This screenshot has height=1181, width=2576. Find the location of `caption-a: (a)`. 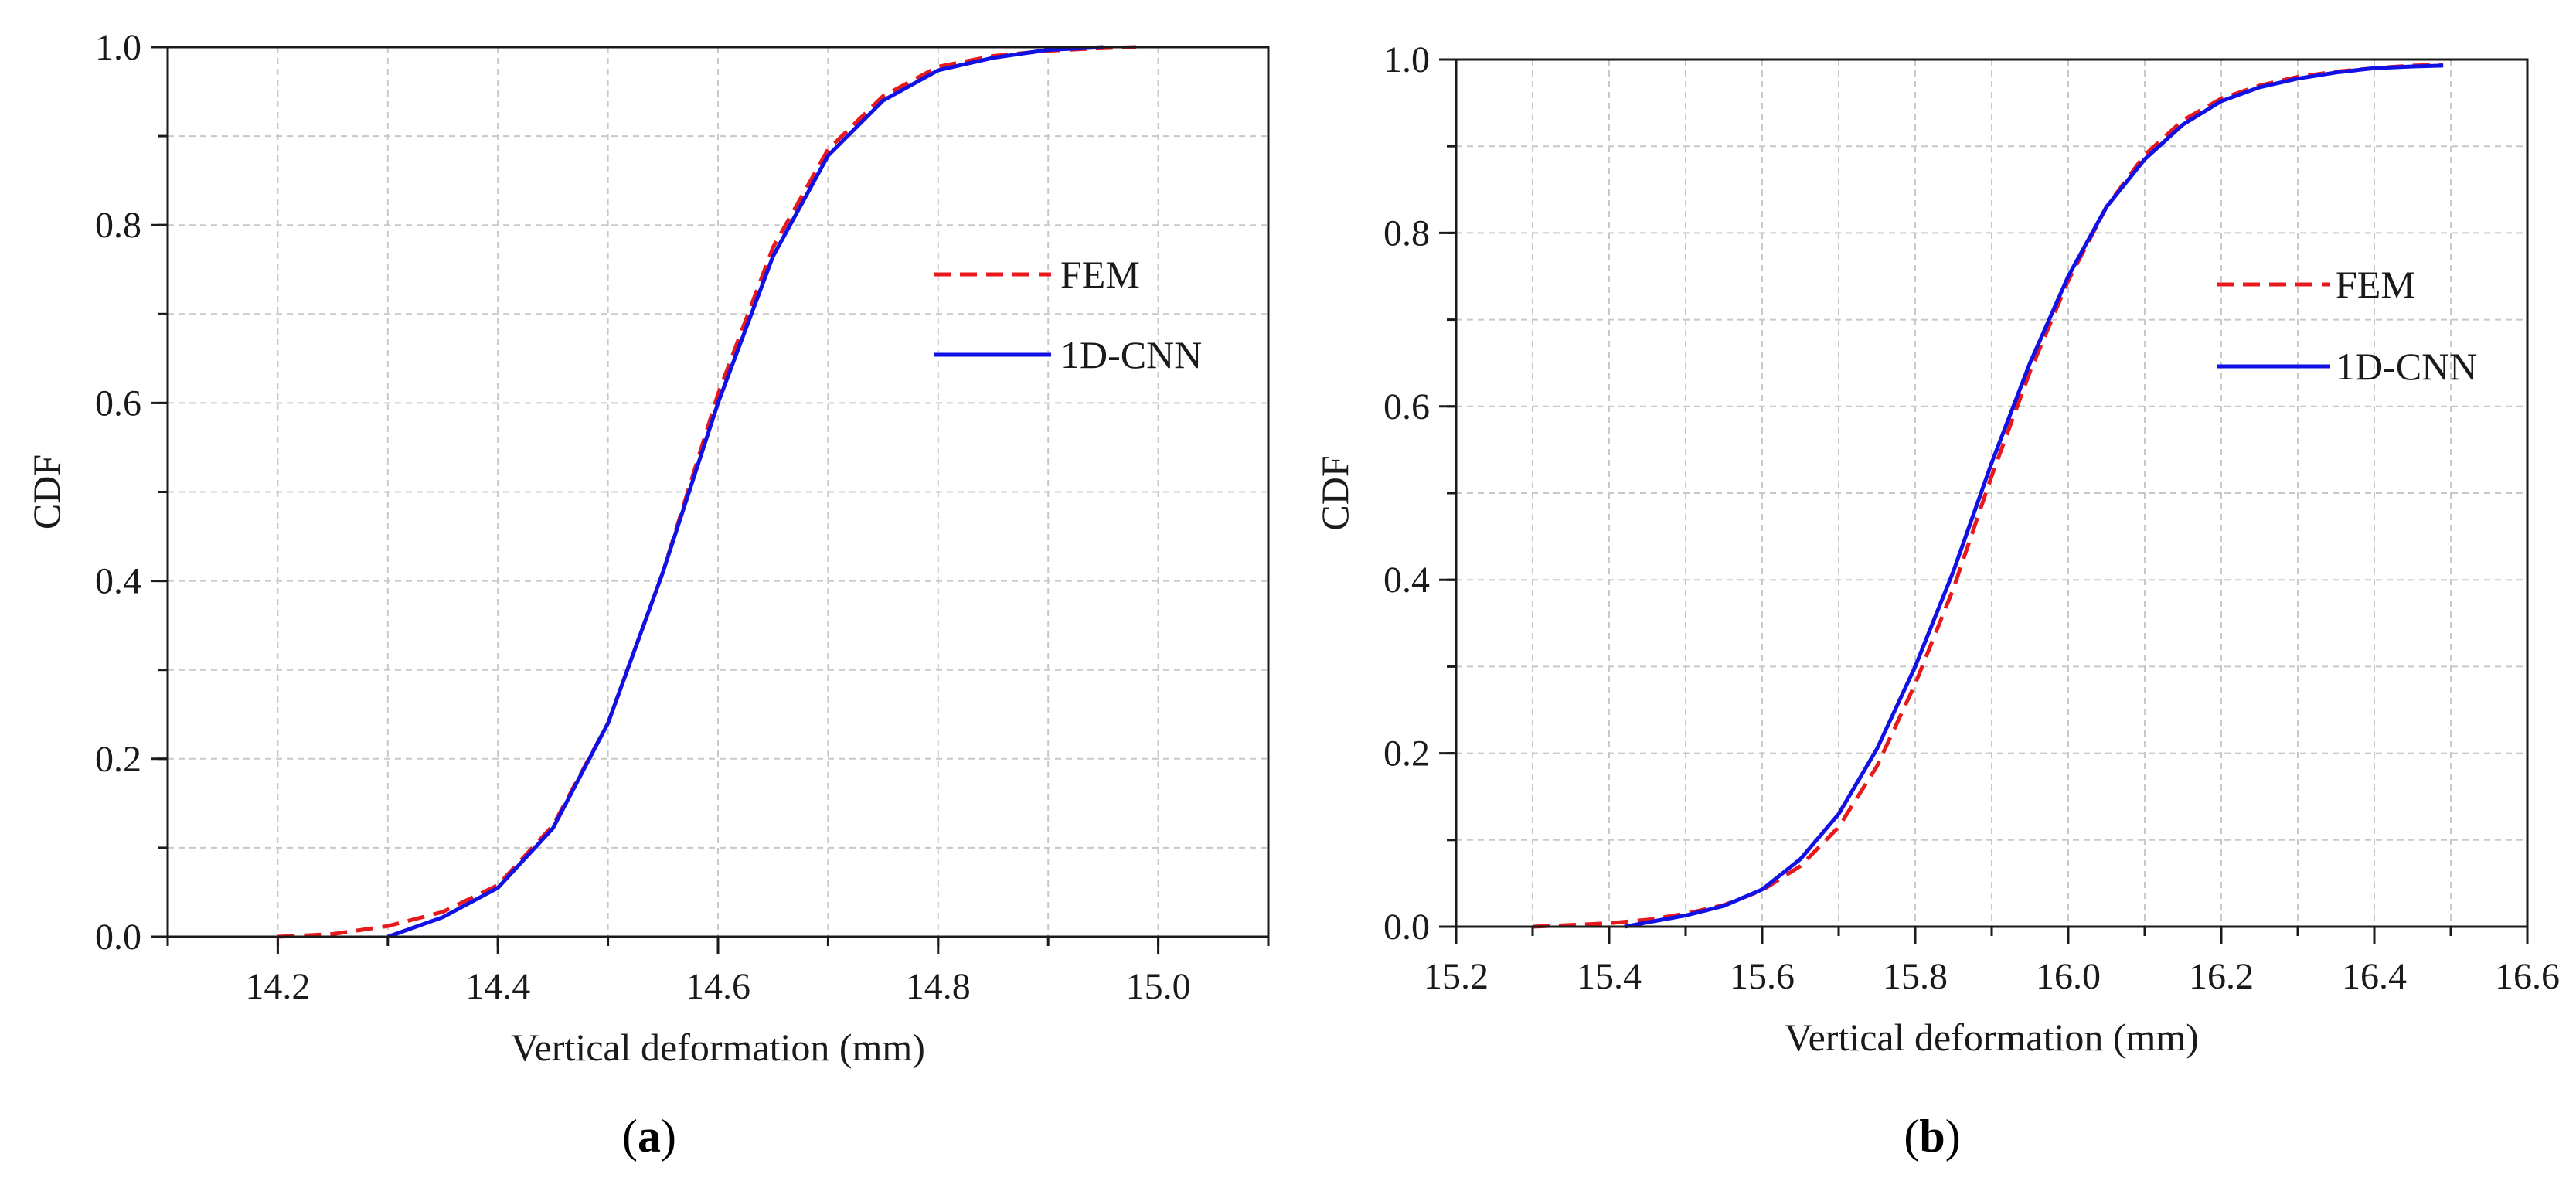

caption-a: (a) is located at coordinates (649, 1136).